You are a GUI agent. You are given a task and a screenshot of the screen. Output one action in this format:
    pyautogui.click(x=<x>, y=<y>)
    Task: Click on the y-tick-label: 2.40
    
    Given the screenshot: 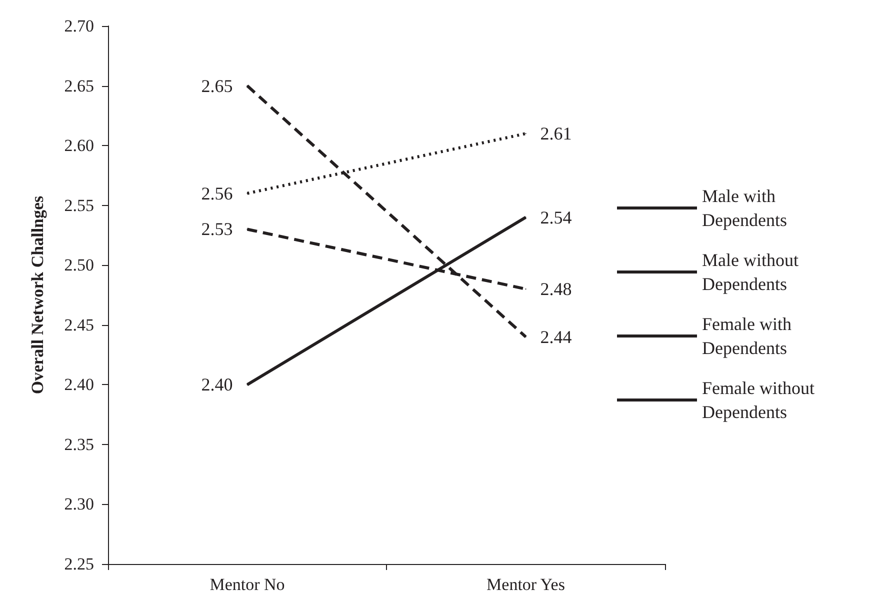 What is the action you would take?
    pyautogui.click(x=79, y=384)
    